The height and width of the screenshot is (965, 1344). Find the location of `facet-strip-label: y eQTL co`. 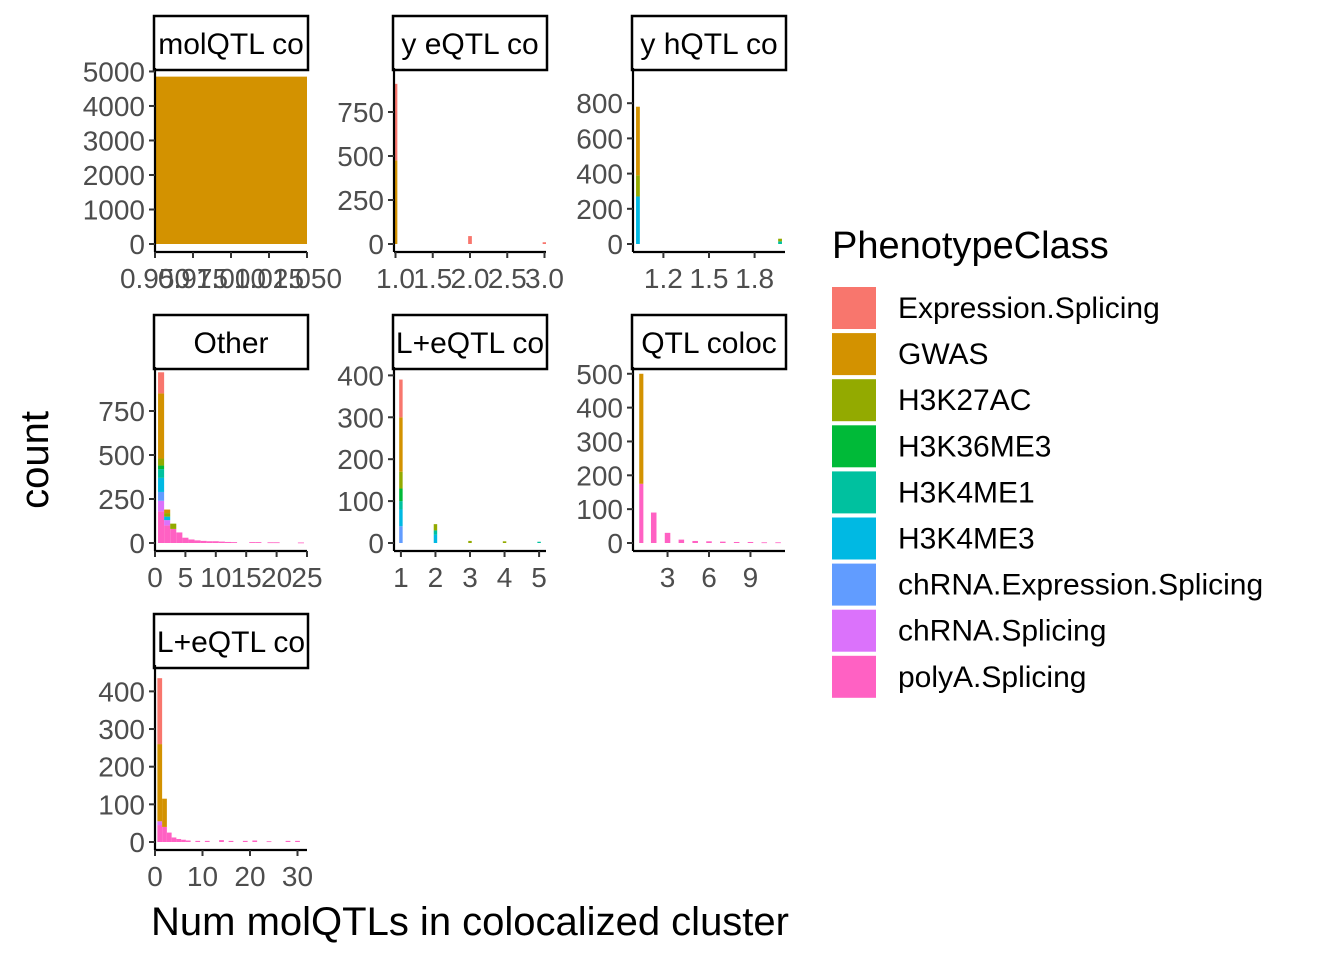

facet-strip-label: y eQTL co is located at coordinates (469, 44).